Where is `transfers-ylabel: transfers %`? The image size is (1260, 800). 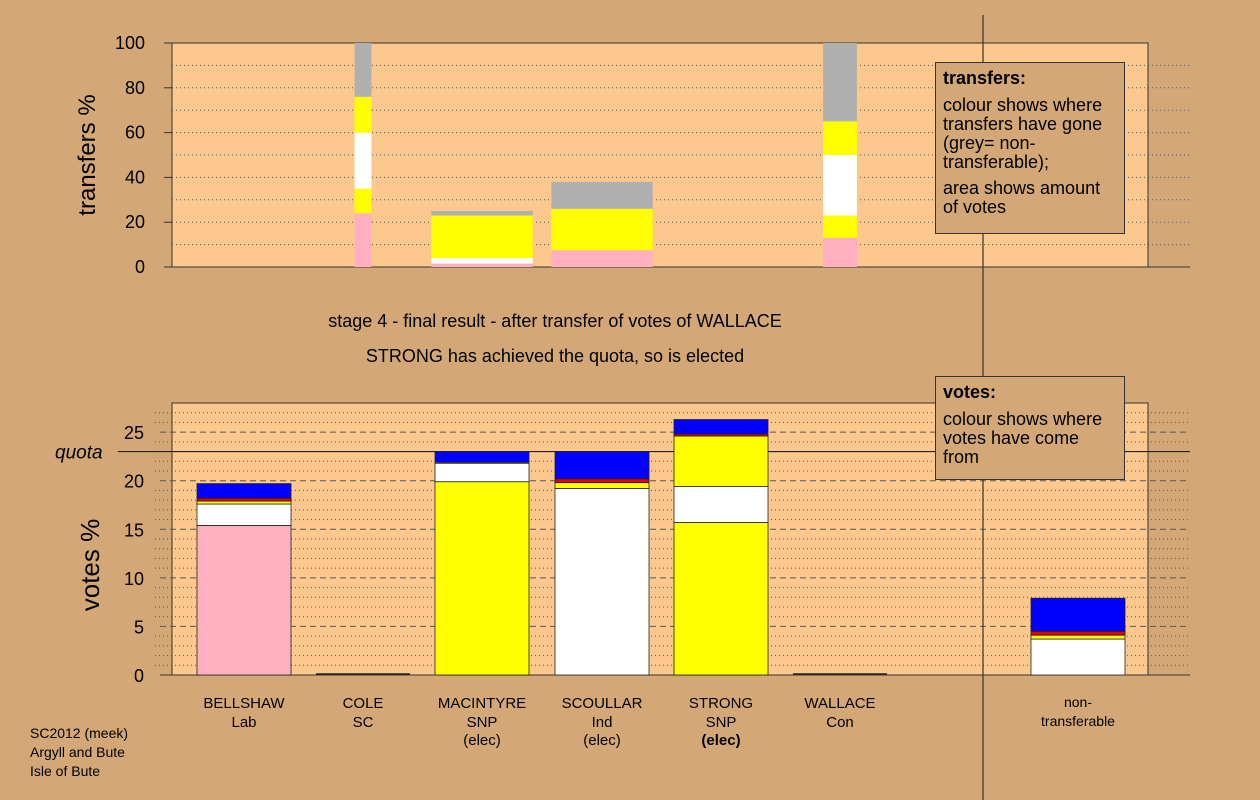 transfers-ylabel: transfers % is located at coordinates (87, 154).